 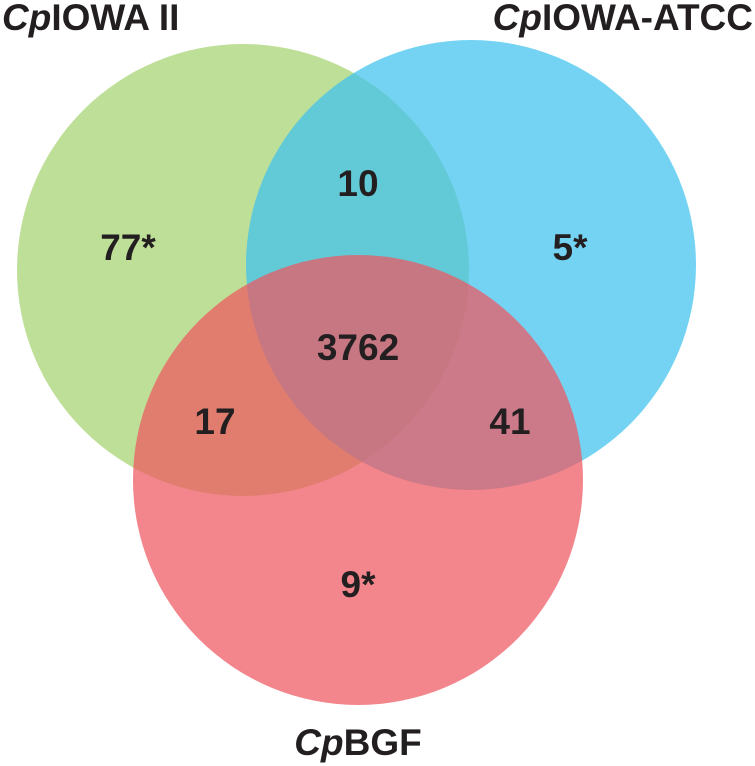 I want to click on set-name: IOWA II, so click(x=115, y=19).